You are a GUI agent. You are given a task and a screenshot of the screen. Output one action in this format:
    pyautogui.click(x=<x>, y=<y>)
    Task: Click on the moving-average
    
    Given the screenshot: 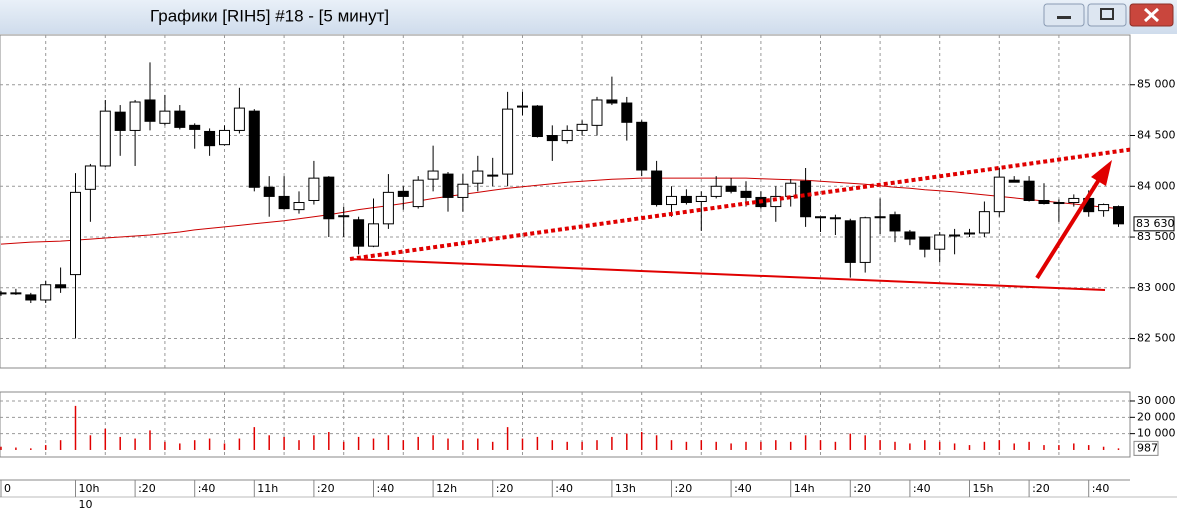 What is the action you would take?
    pyautogui.click(x=559, y=211)
    